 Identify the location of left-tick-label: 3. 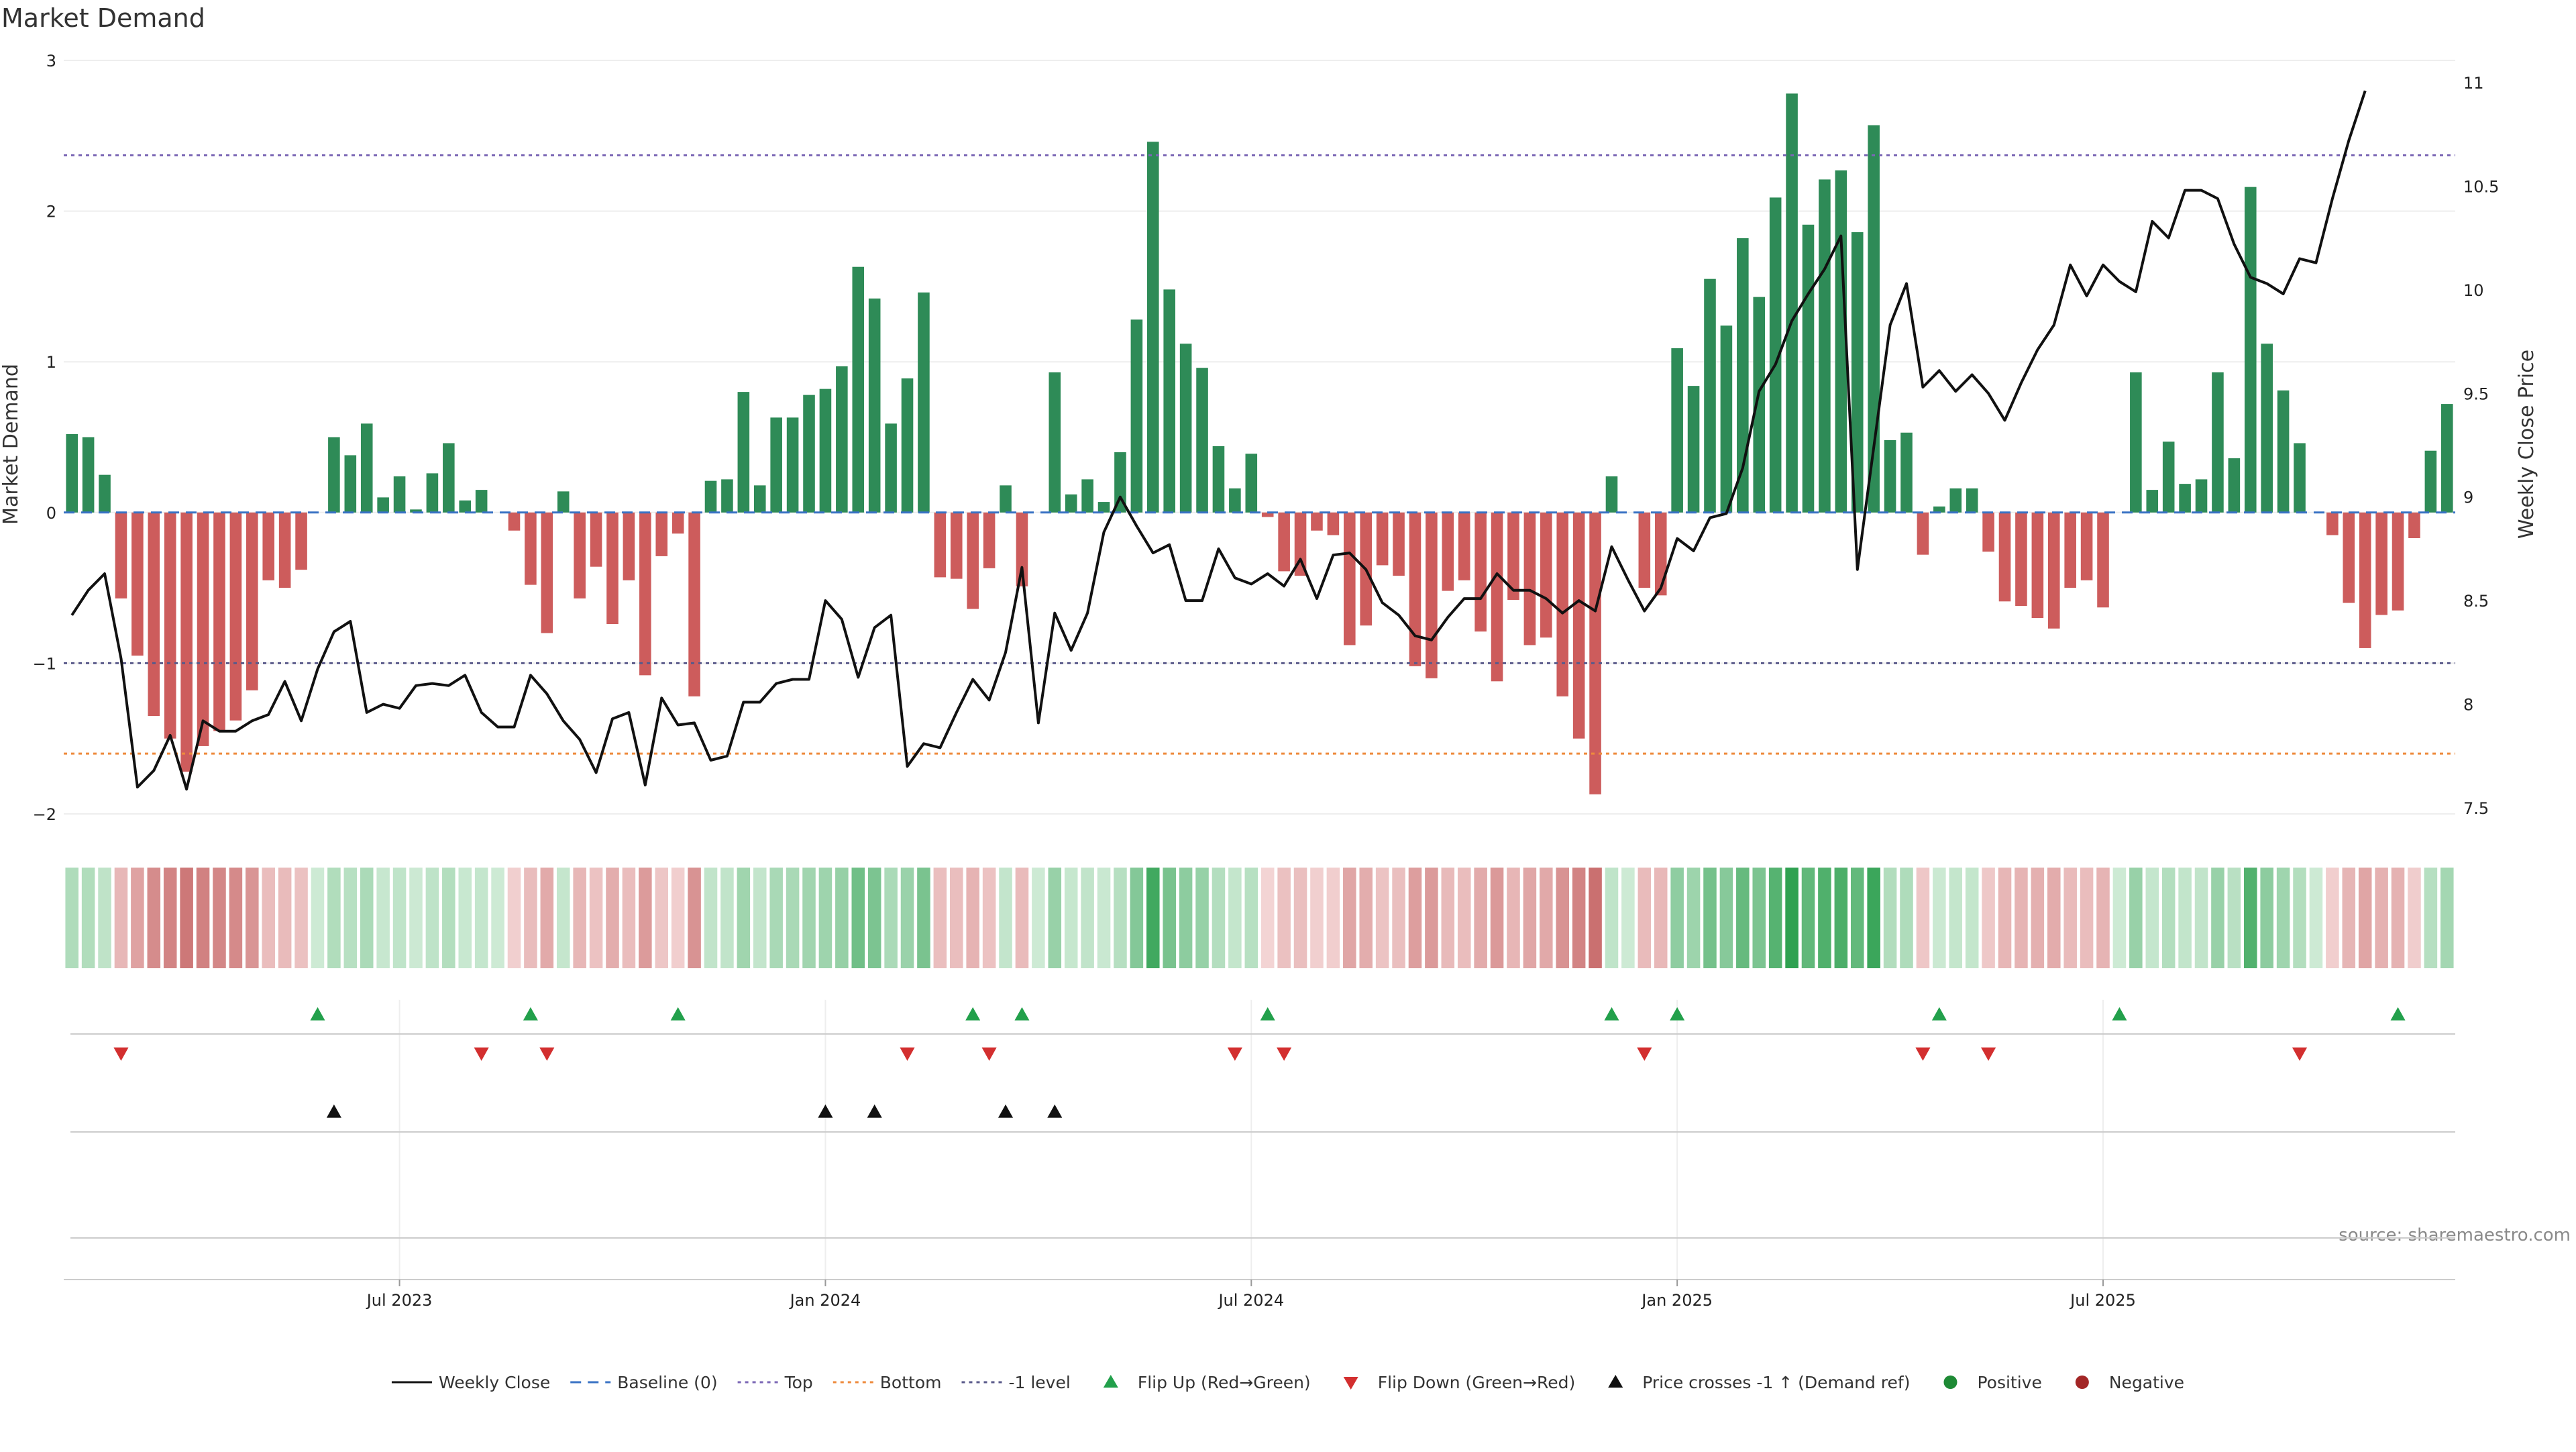
(51, 61).